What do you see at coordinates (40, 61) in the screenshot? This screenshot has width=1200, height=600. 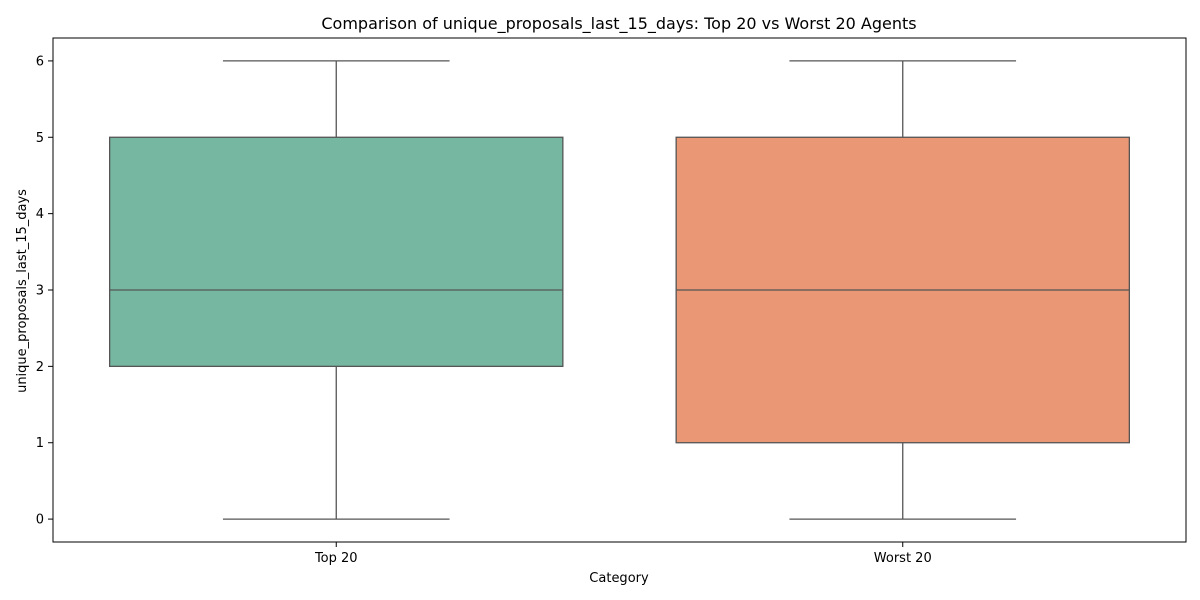 I see `y-tick-label: 6` at bounding box center [40, 61].